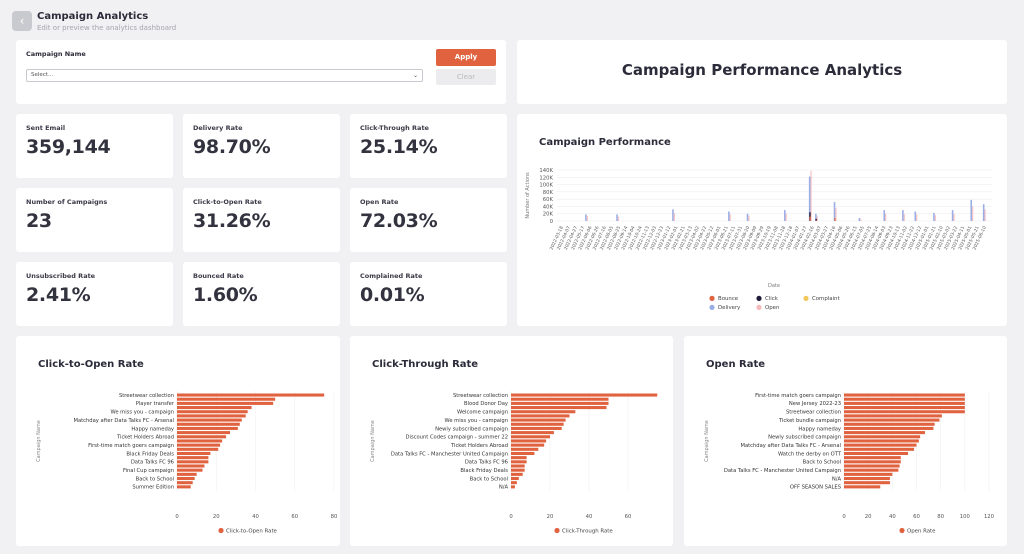 The height and width of the screenshot is (554, 1024). What do you see at coordinates (224, 75) in the screenshot?
I see `campaign-select: Select... ⌄` at bounding box center [224, 75].